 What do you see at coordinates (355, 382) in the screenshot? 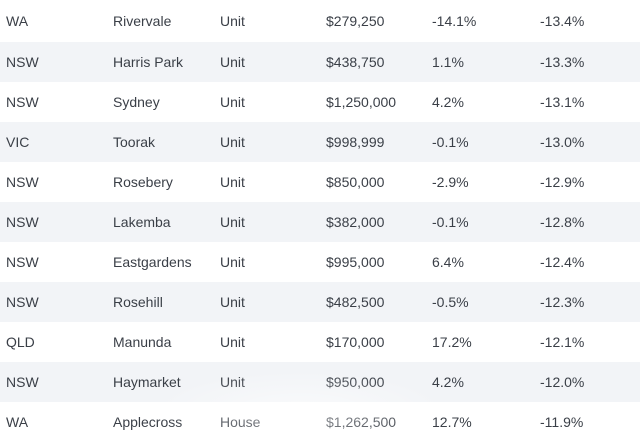
I see `median-price-cell: $950,000` at bounding box center [355, 382].